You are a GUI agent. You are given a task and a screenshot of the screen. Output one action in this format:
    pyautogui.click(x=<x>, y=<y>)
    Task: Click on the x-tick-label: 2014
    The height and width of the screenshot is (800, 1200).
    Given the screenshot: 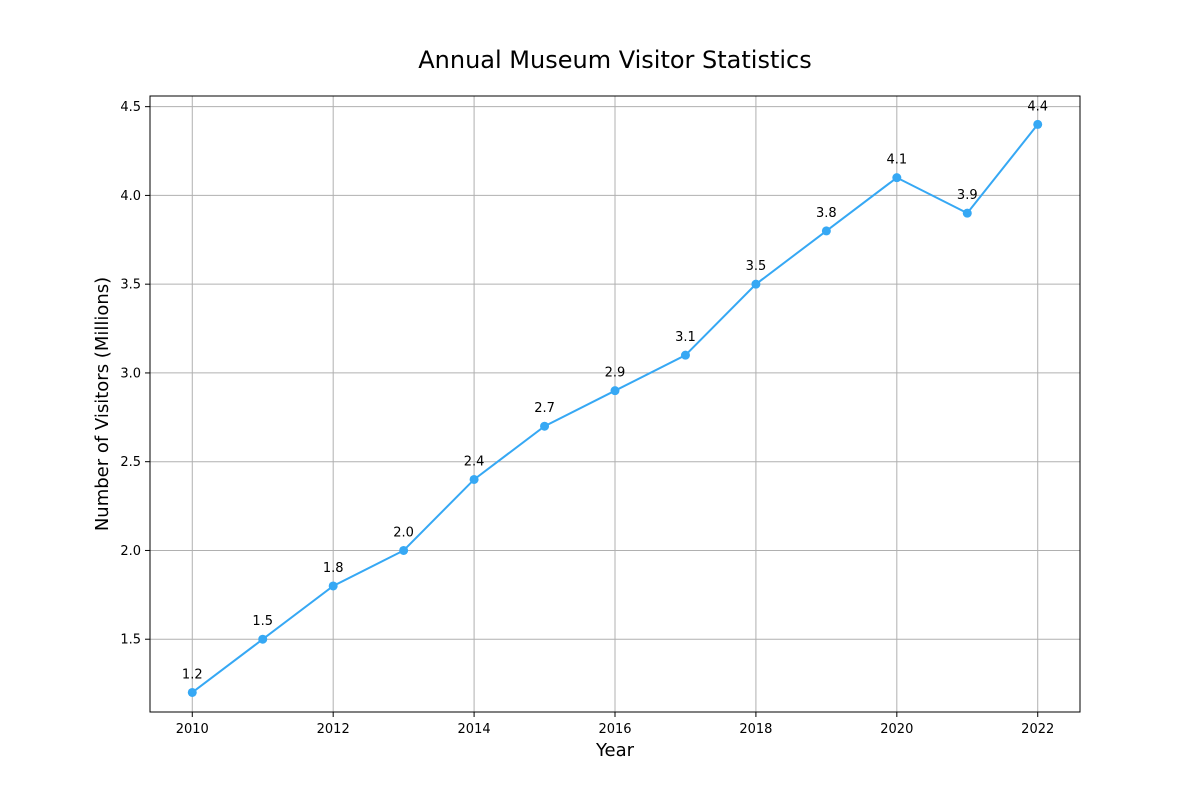 What is the action you would take?
    pyautogui.click(x=474, y=729)
    